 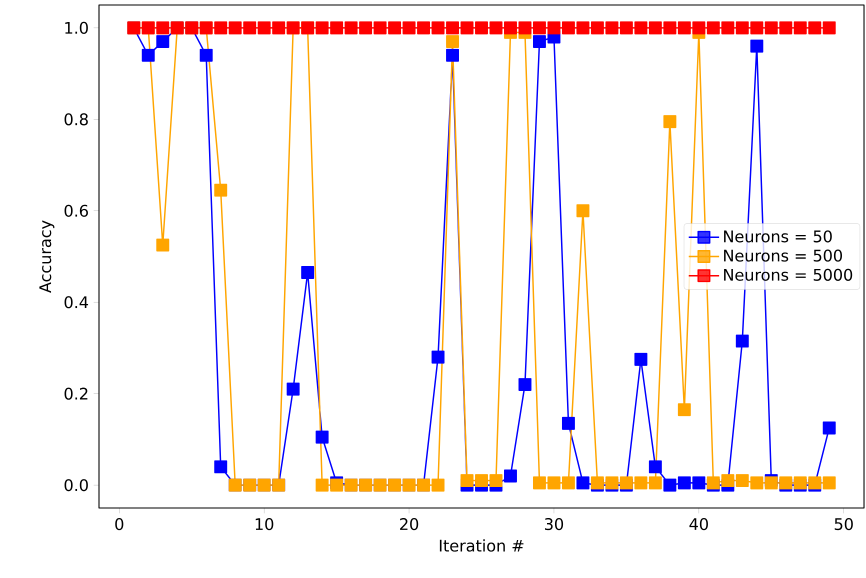 What do you see at coordinates (788, 274) in the screenshot?
I see `legend-label: Neurons = 5000` at bounding box center [788, 274].